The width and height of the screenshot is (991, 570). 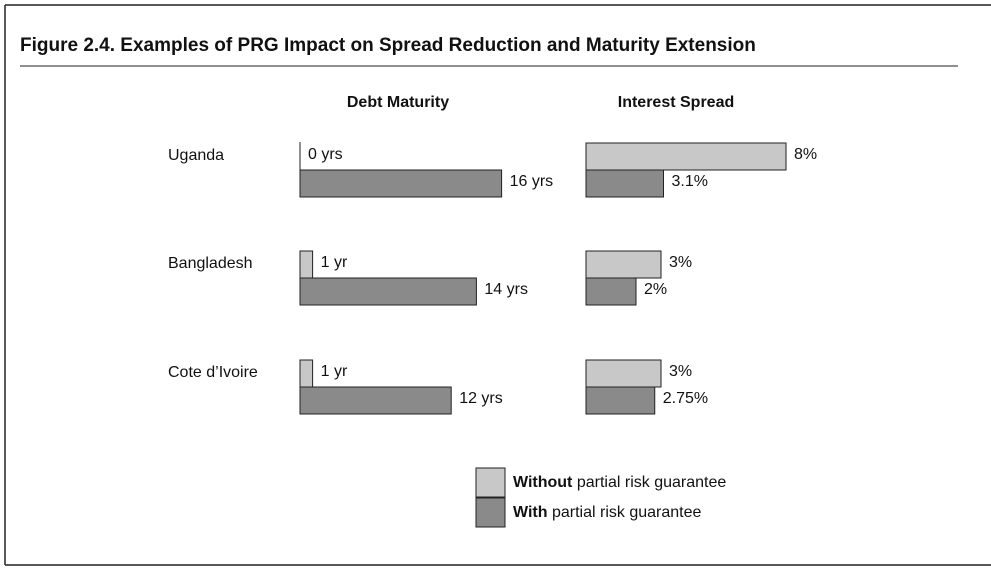 I want to click on category-label: Cote d’Ivoire, so click(x=213, y=372).